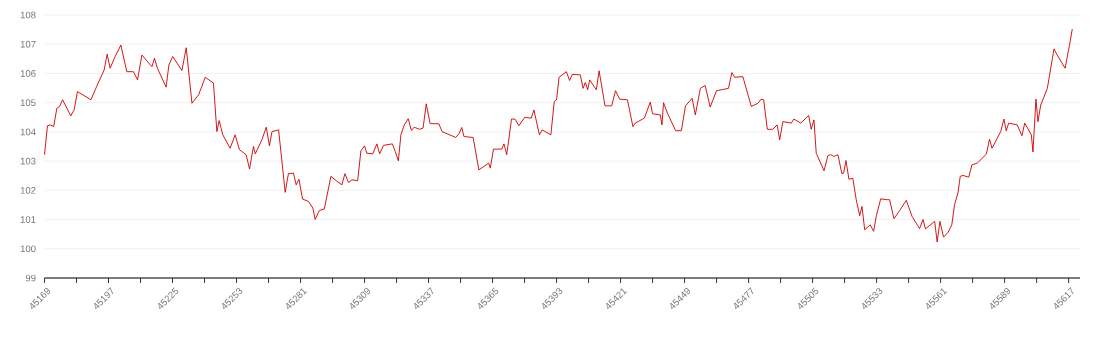  I want to click on y-tick-label: 99, so click(30, 278).